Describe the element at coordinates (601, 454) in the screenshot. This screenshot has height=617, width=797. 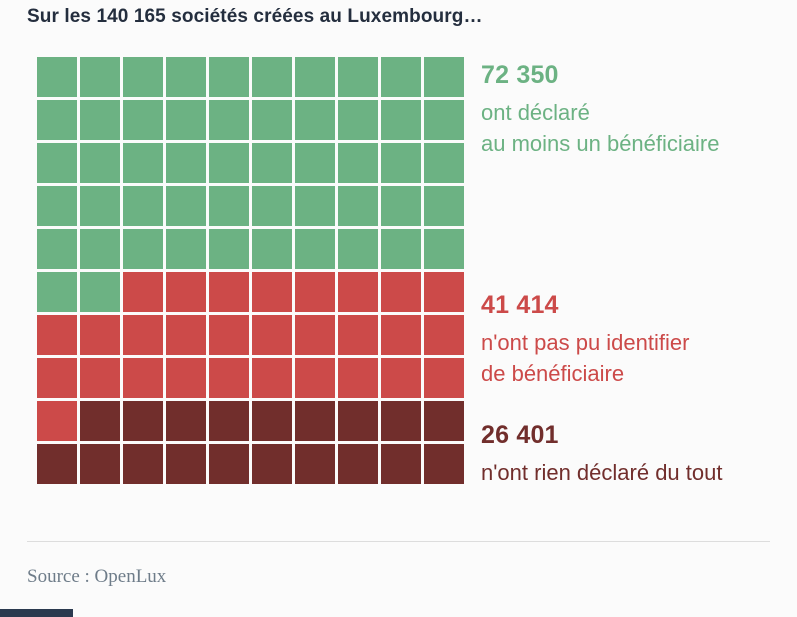
I see `stat-undeclared: 26 401 n'ont rien déclaré du tout` at that location.